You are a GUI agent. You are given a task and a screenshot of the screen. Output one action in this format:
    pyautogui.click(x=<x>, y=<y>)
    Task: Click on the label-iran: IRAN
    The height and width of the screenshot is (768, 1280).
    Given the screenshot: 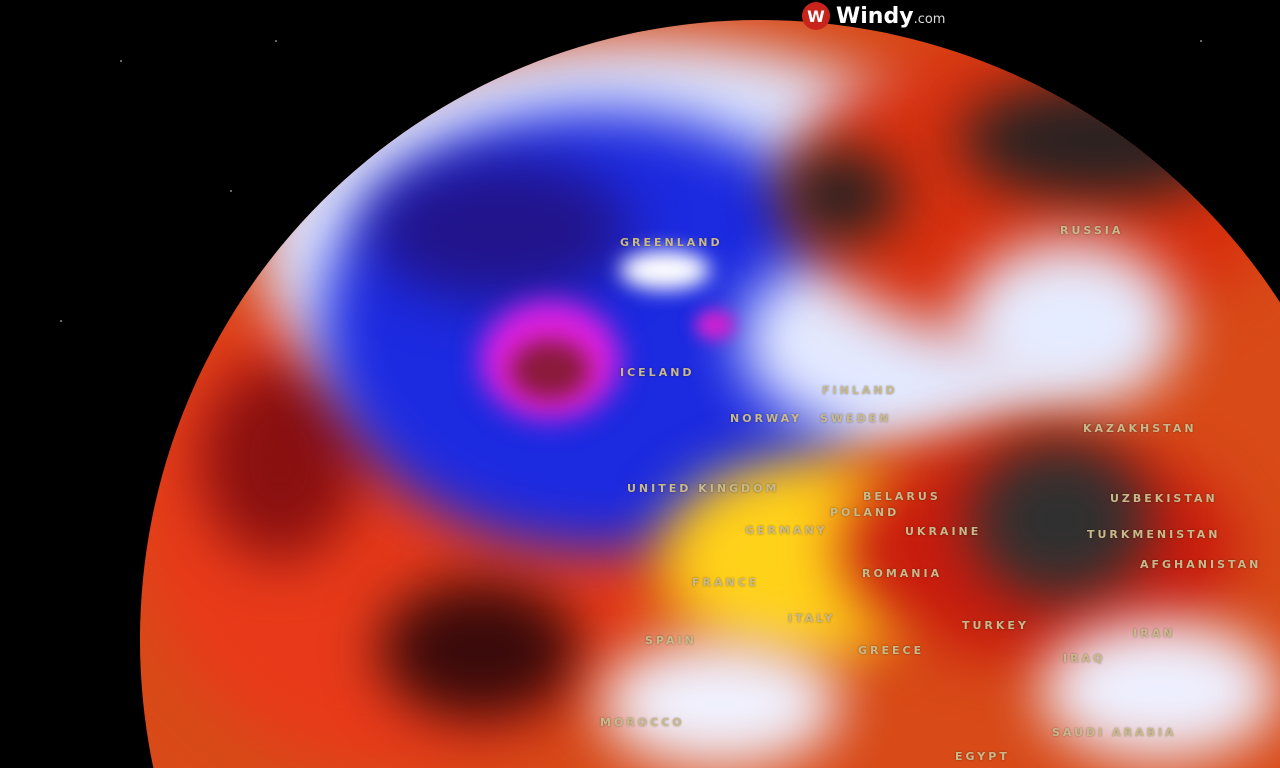 What is the action you would take?
    pyautogui.click(x=1154, y=633)
    